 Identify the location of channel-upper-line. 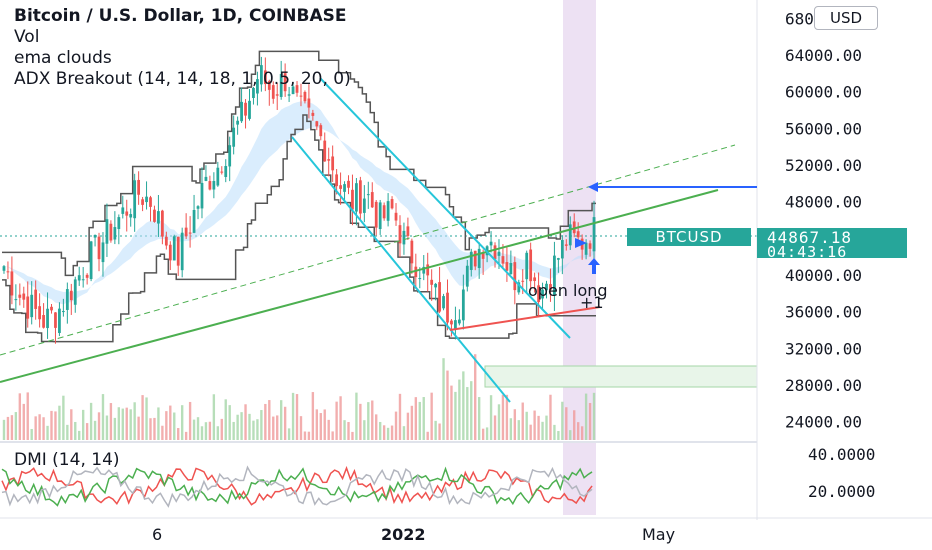
(445, 208).